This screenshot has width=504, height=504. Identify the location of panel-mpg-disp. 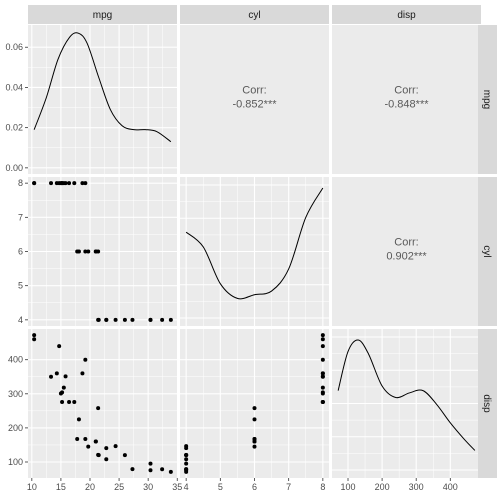
(406, 99).